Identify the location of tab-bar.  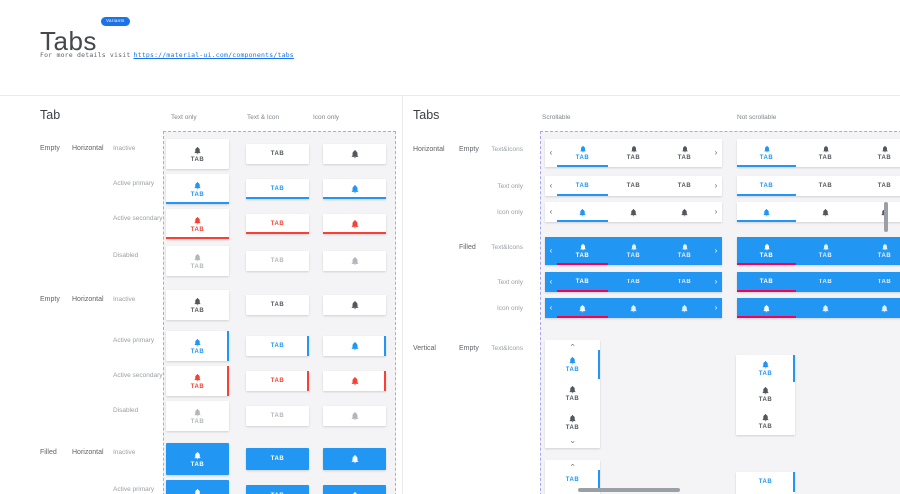
(818, 308).